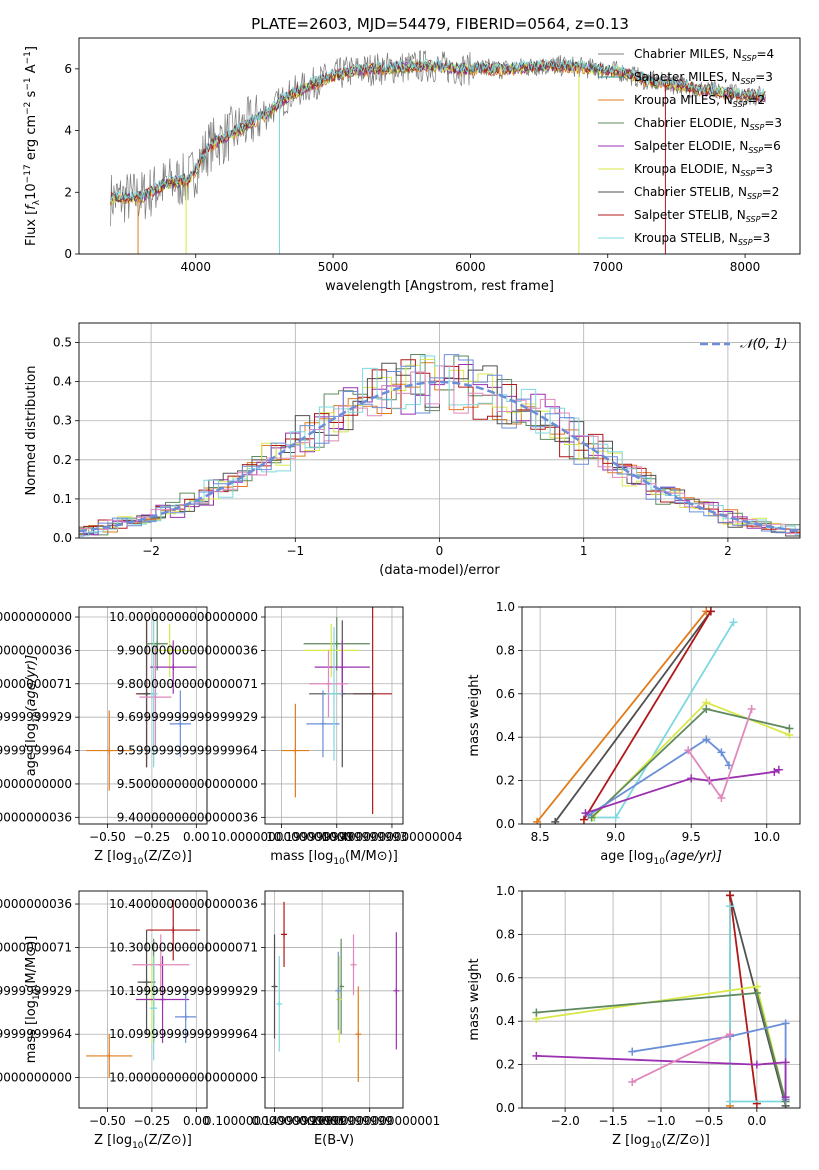 The image size is (819, 1170). Describe the element at coordinates (334, 858) in the screenshot. I see `x-axis-label: mass [log10(M/M⊙)]` at that location.